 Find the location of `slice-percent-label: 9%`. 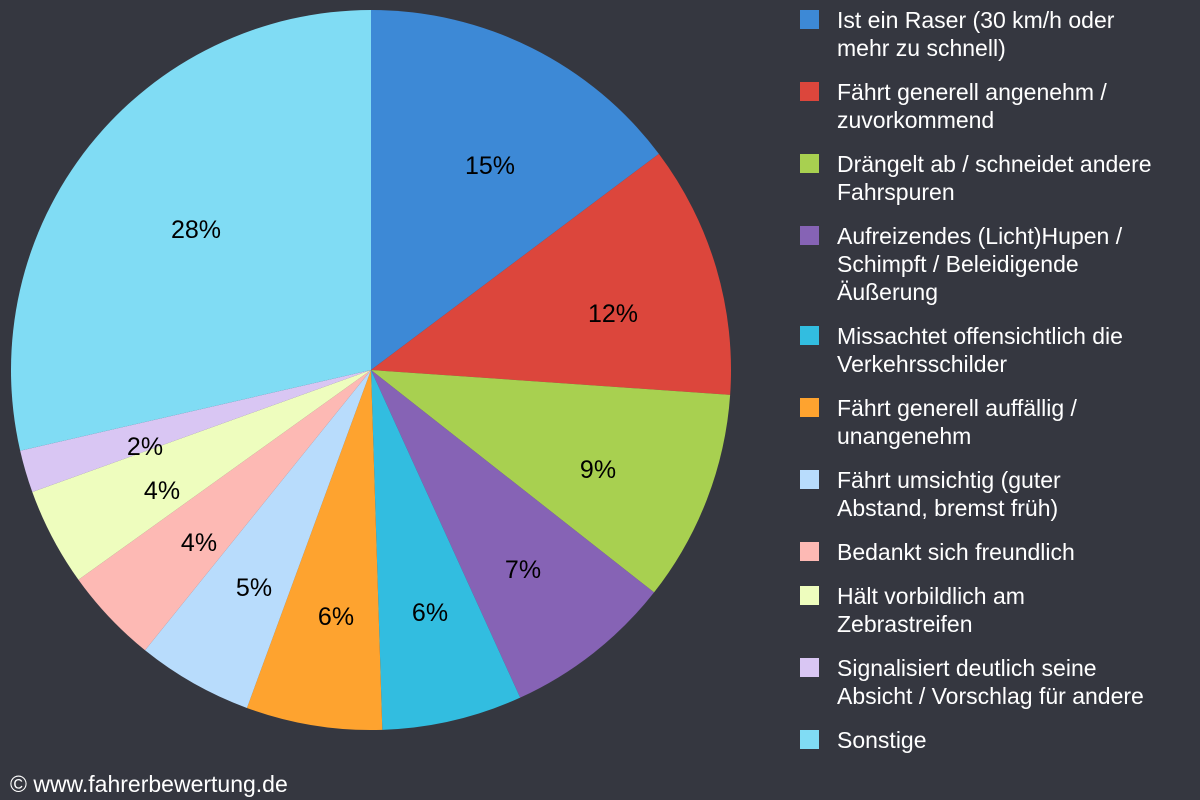

slice-percent-label: 9% is located at coordinates (598, 470).